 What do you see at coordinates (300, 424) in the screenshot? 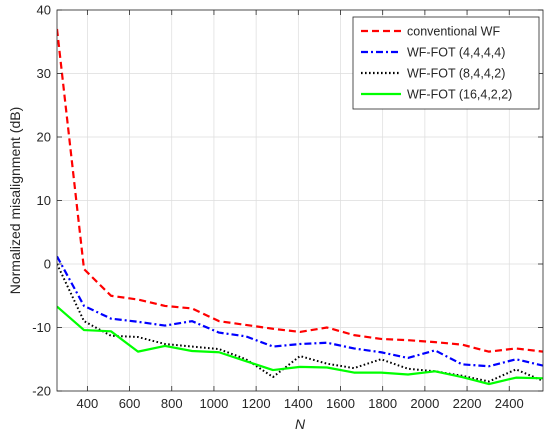
I see `x-axis-label: N` at bounding box center [300, 424].